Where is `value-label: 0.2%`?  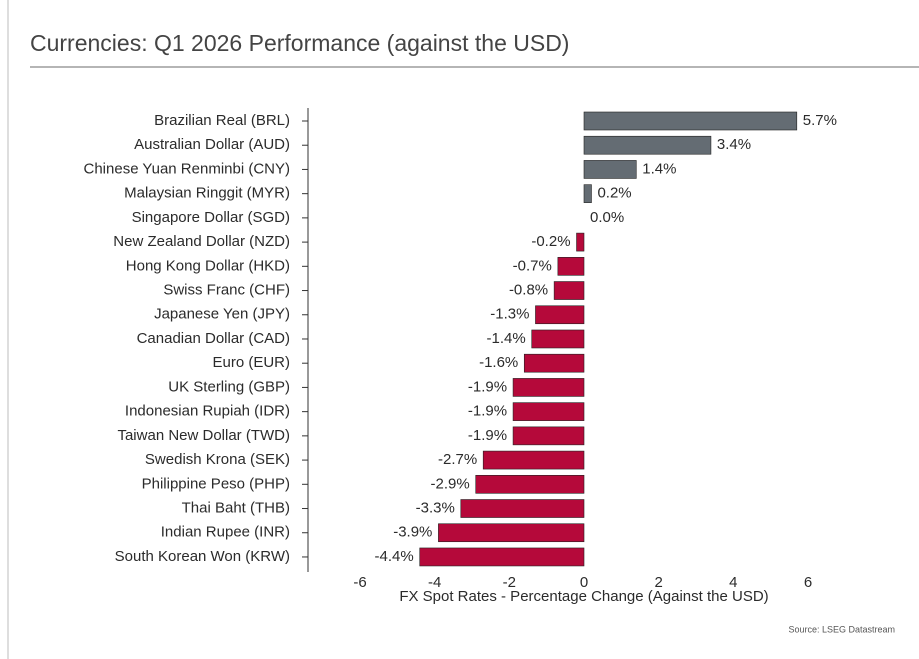 value-label: 0.2% is located at coordinates (614, 193).